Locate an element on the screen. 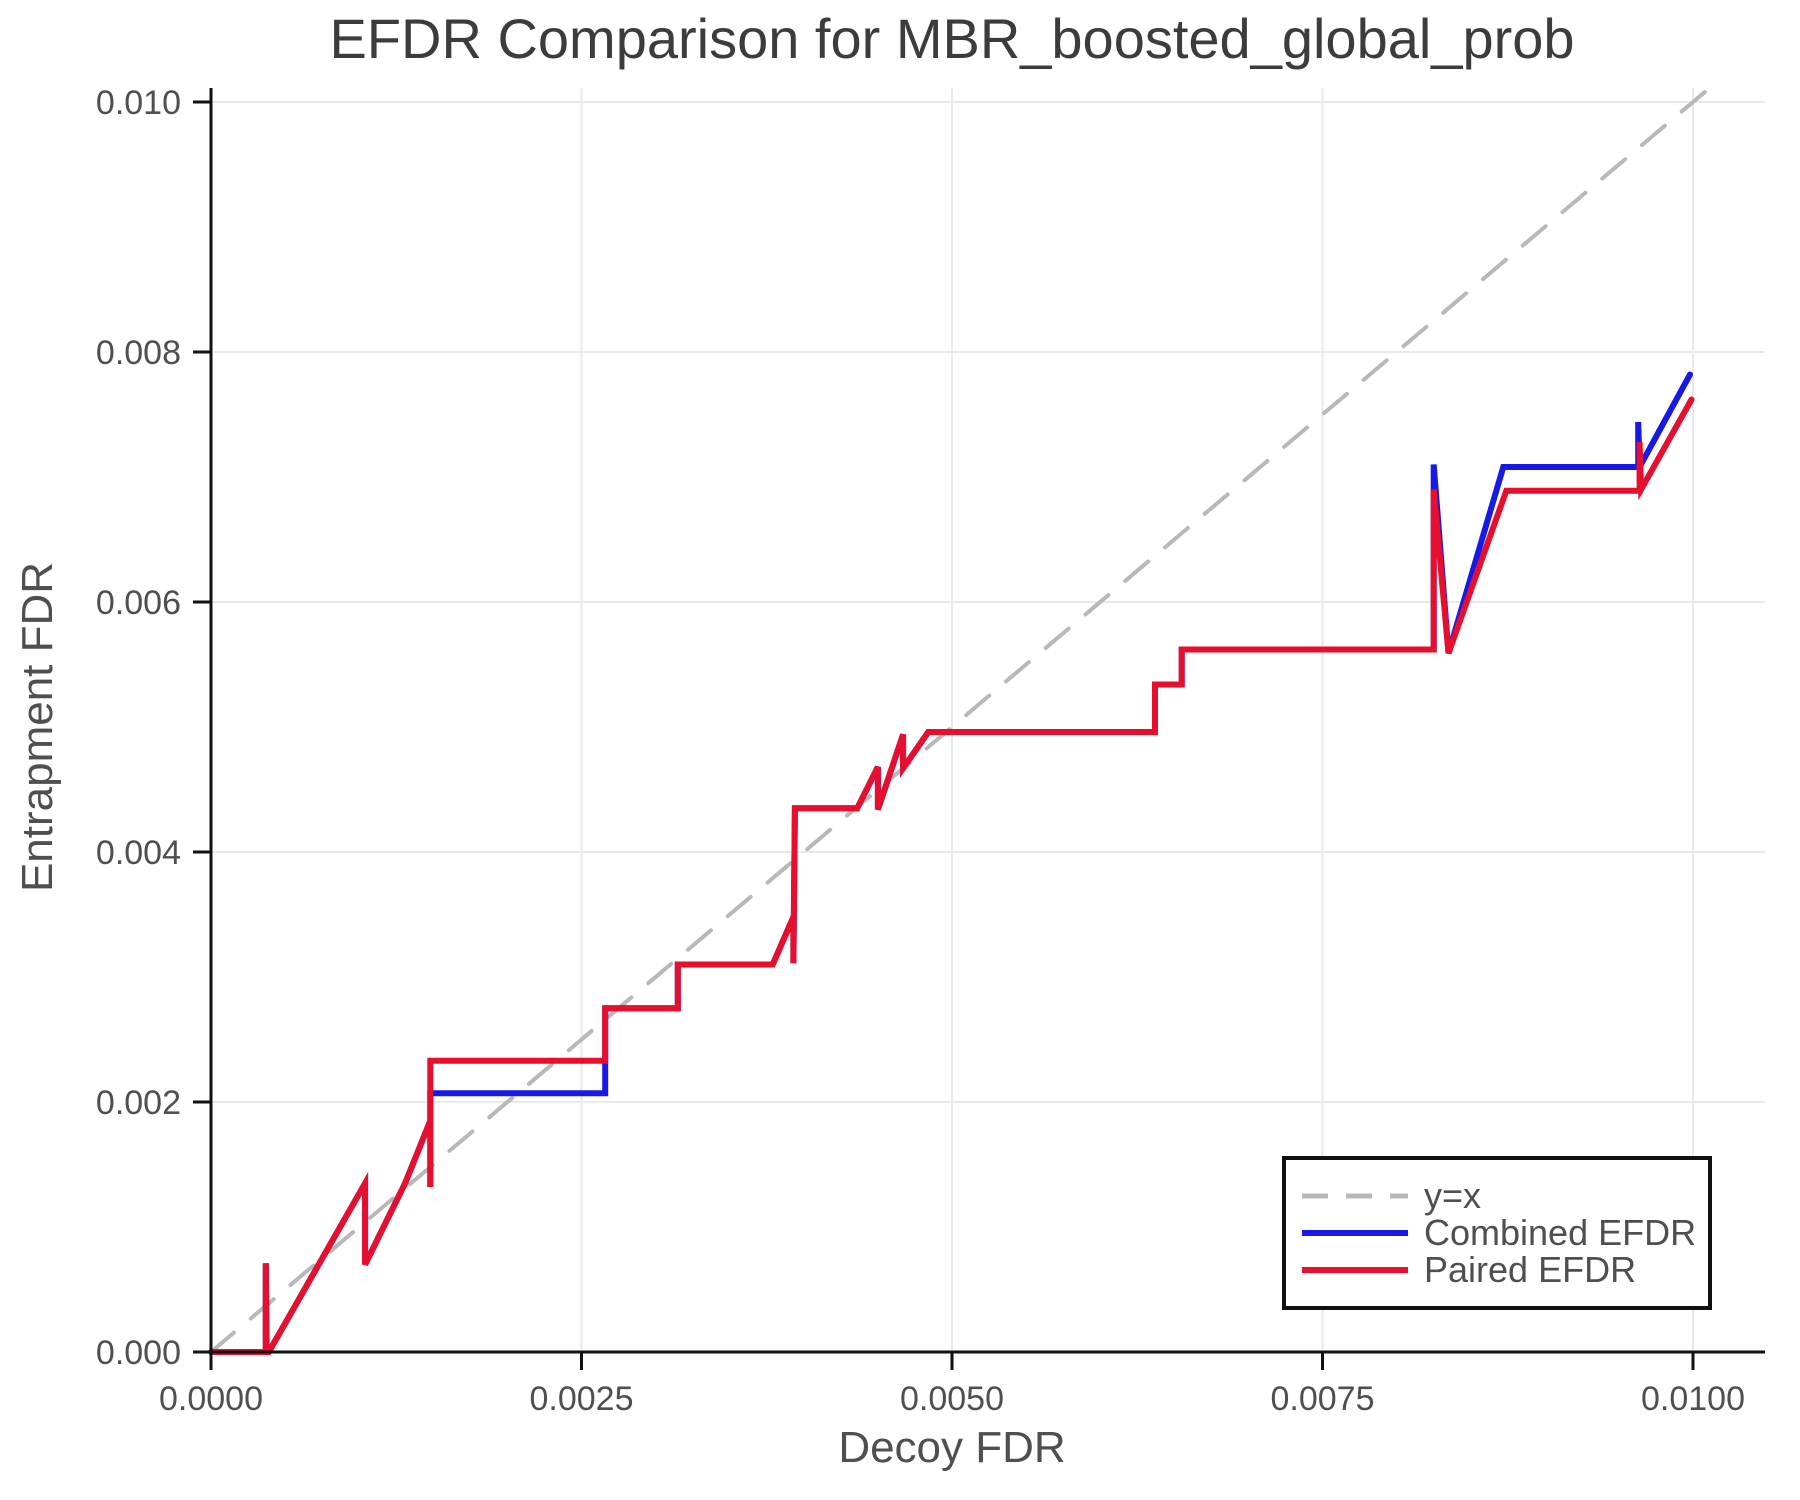 Image resolution: width=1800 pixels, height=1500 pixels. legend-label: Combined EFDR is located at coordinates (1560, 1232).